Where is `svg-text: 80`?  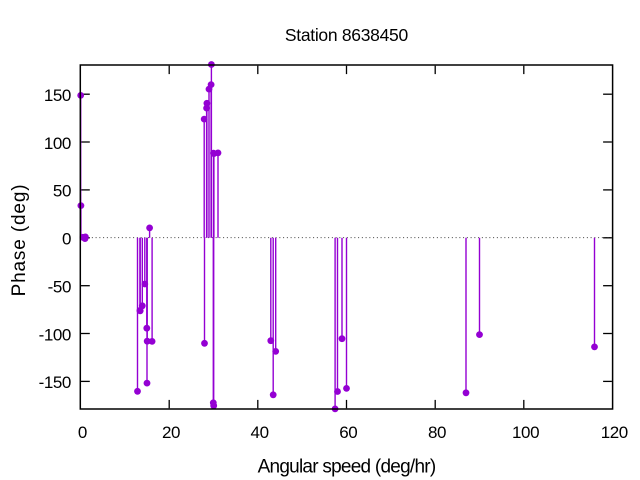
svg-text: 80 is located at coordinates (437, 432).